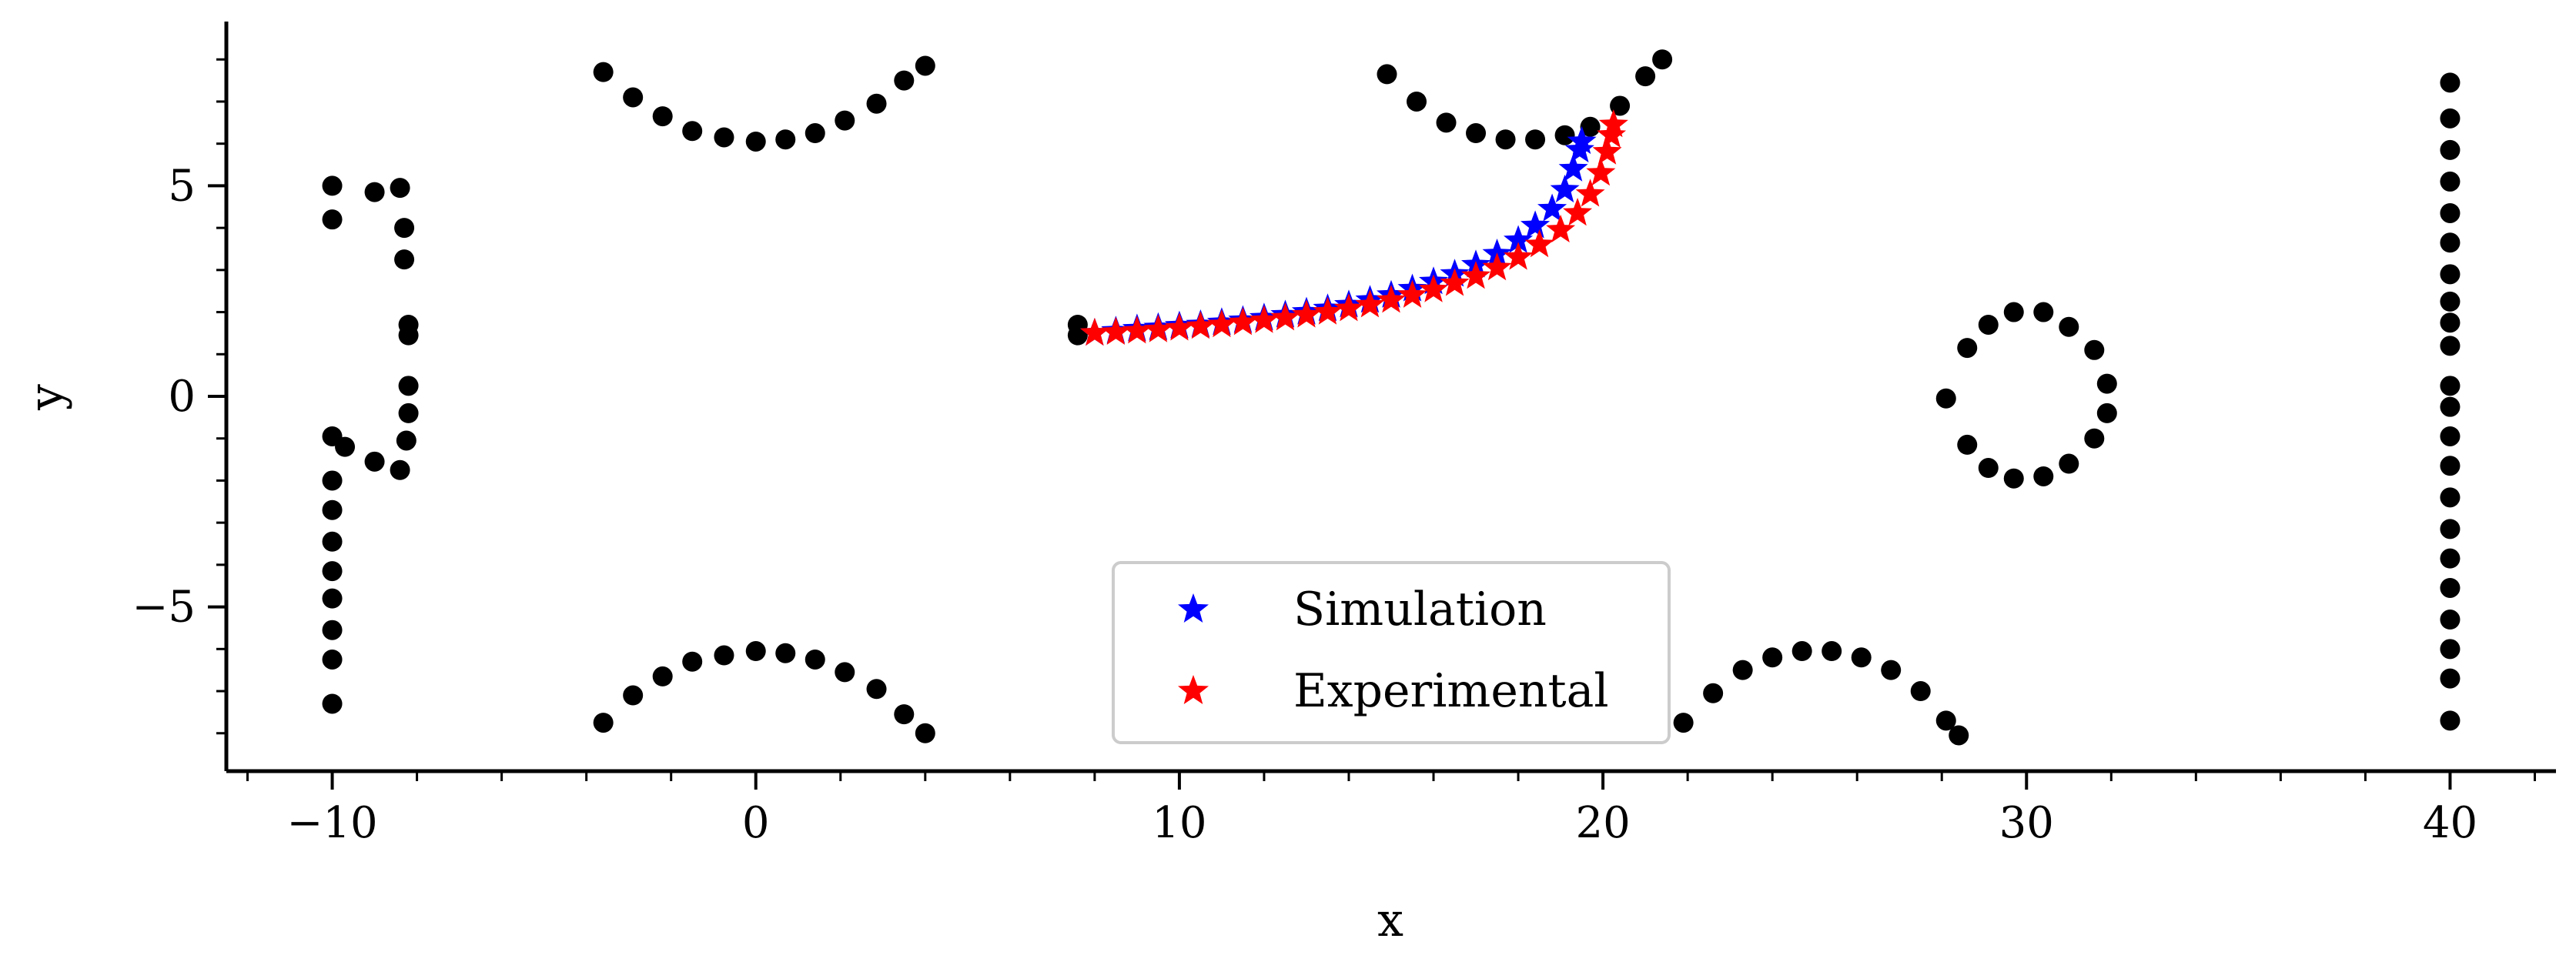 The image size is (2576, 972). Describe the element at coordinates (46, 398) in the screenshot. I see `y-axis-label: y` at that location.